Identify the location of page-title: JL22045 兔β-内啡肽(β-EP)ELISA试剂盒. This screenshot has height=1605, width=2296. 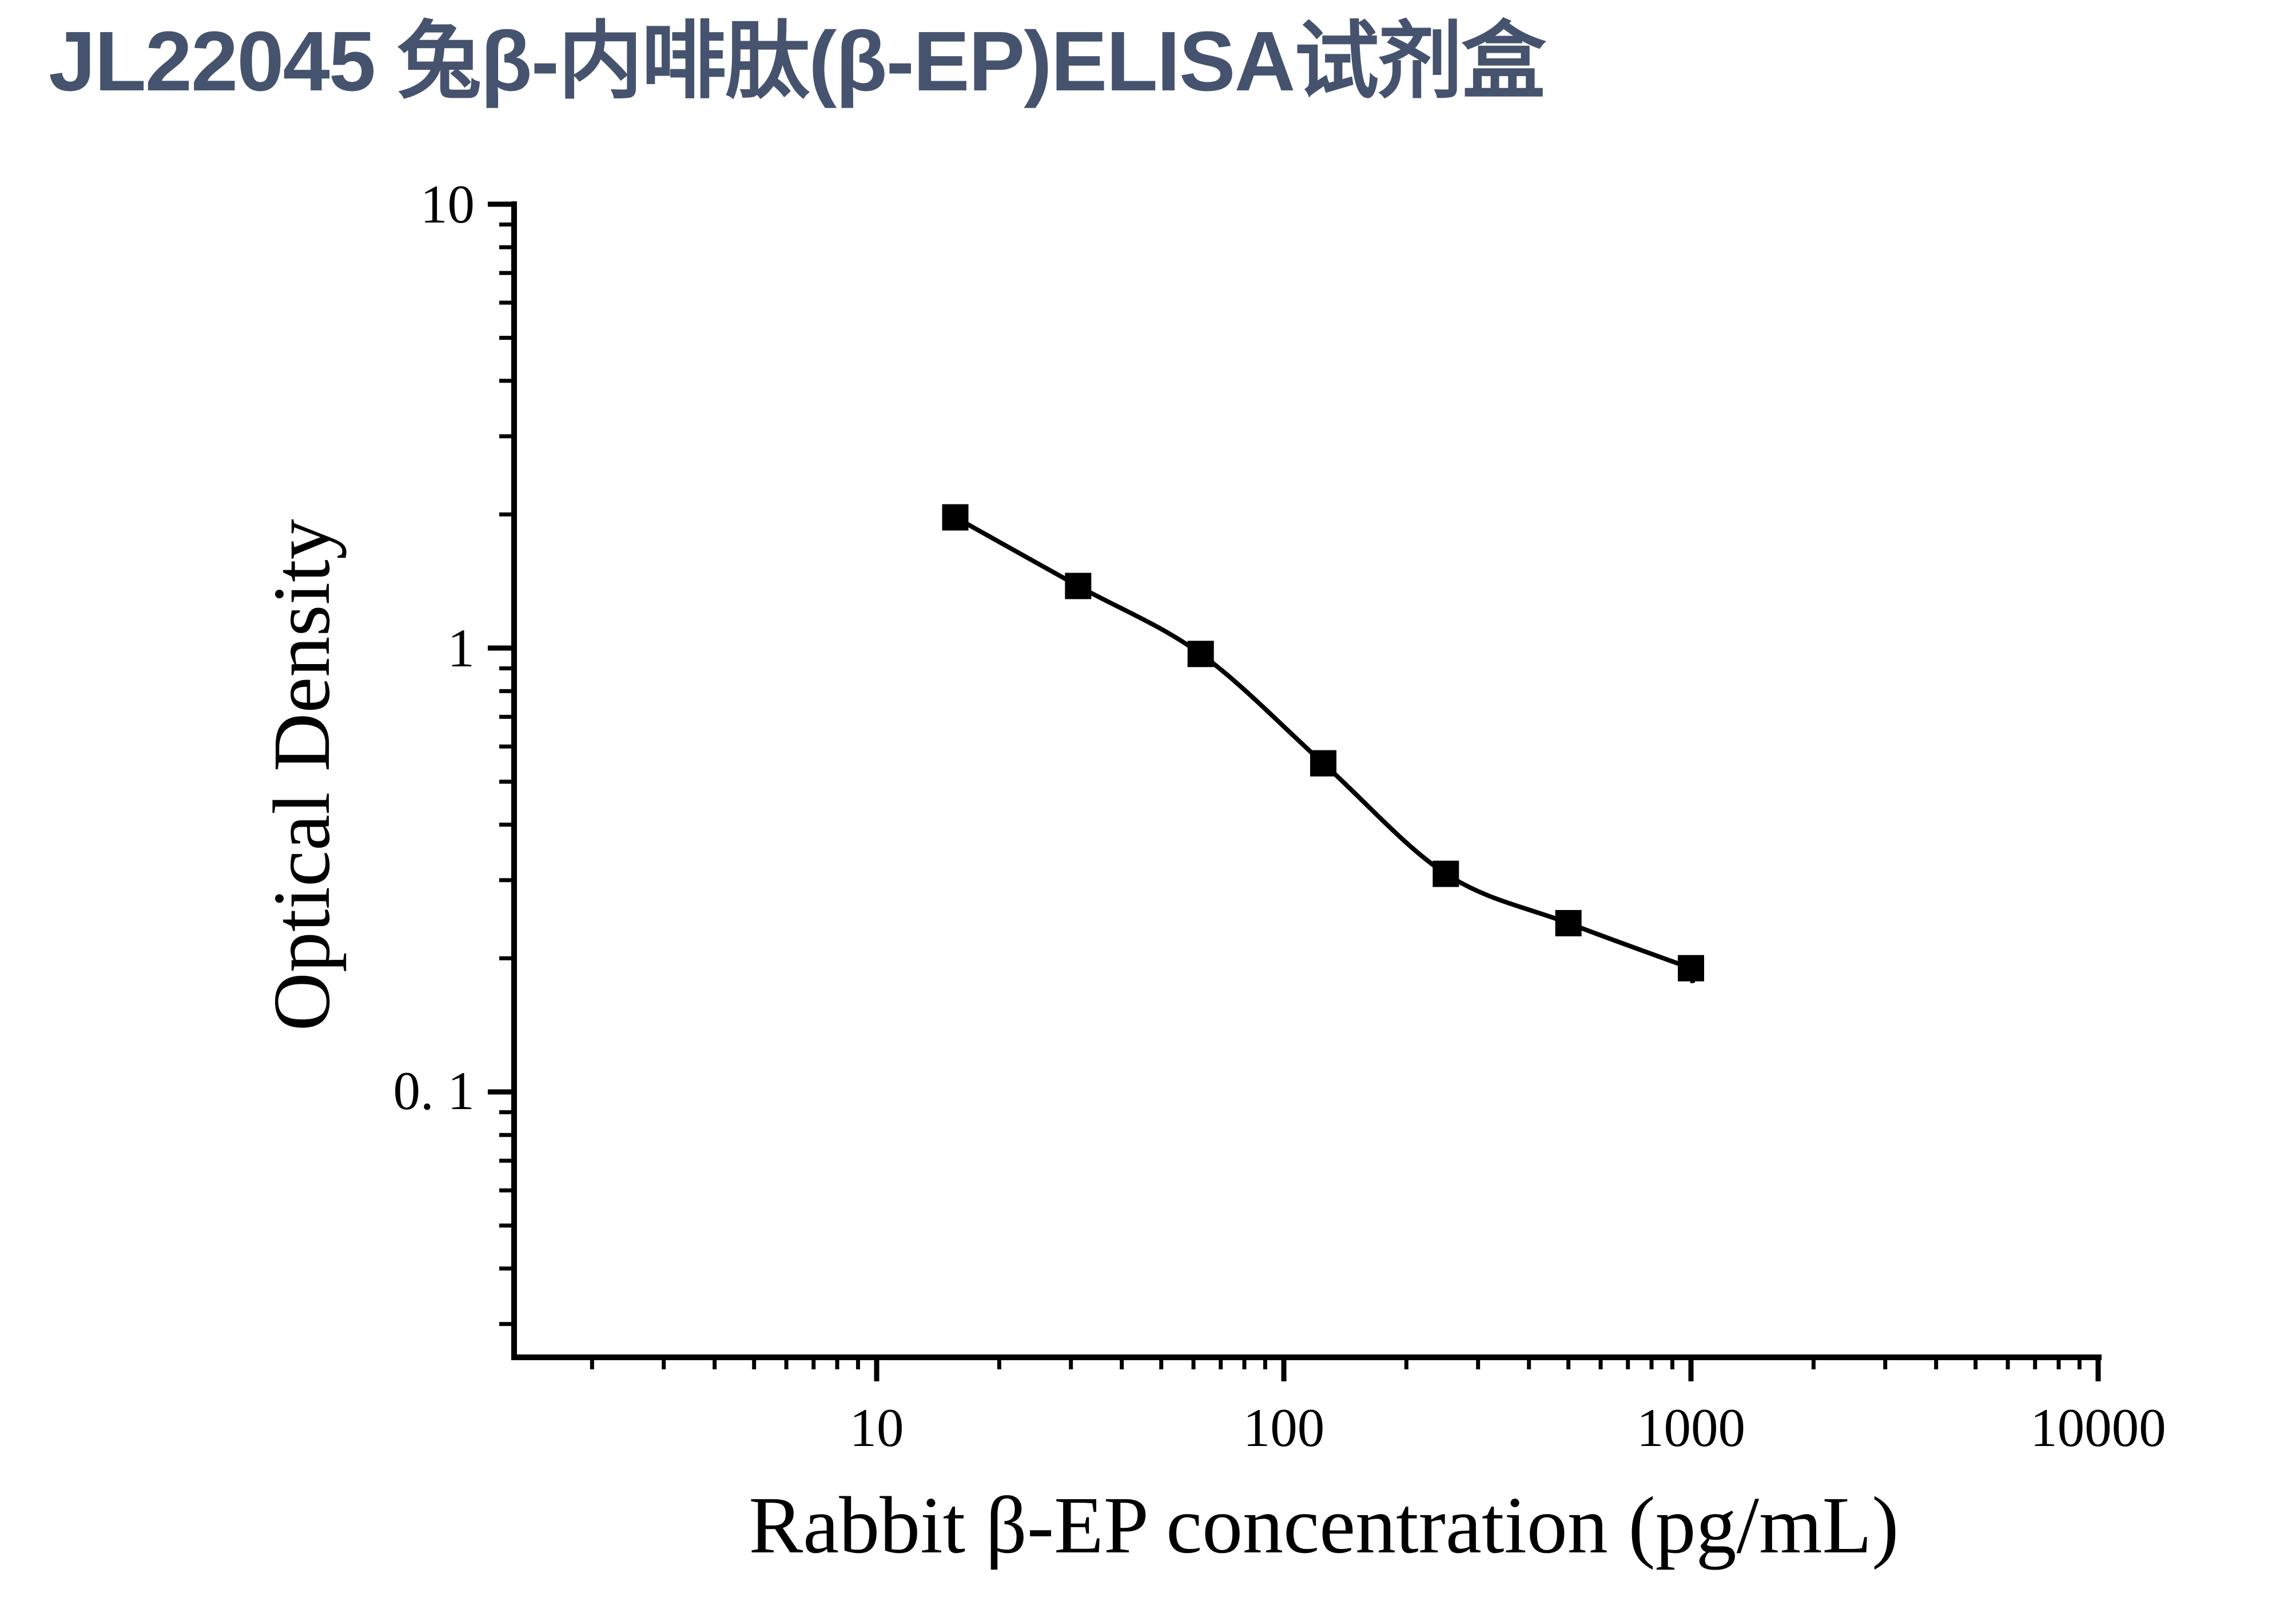
(798, 61).